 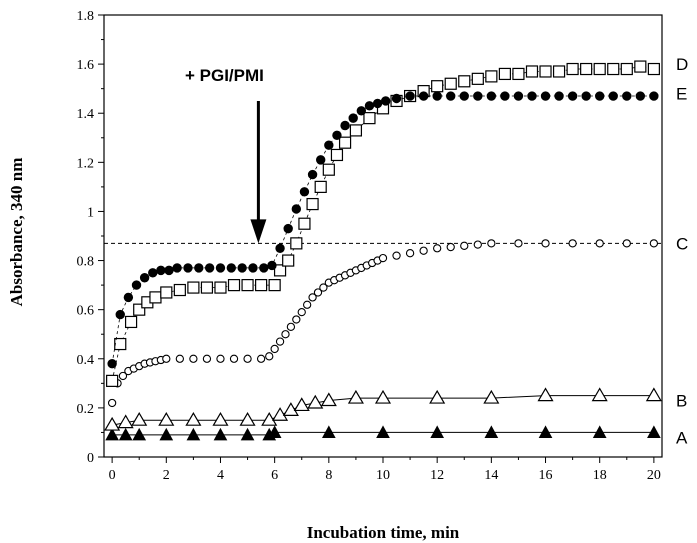 What do you see at coordinates (90, 212) in the screenshot?
I see `y-tick-label: 1` at bounding box center [90, 212].